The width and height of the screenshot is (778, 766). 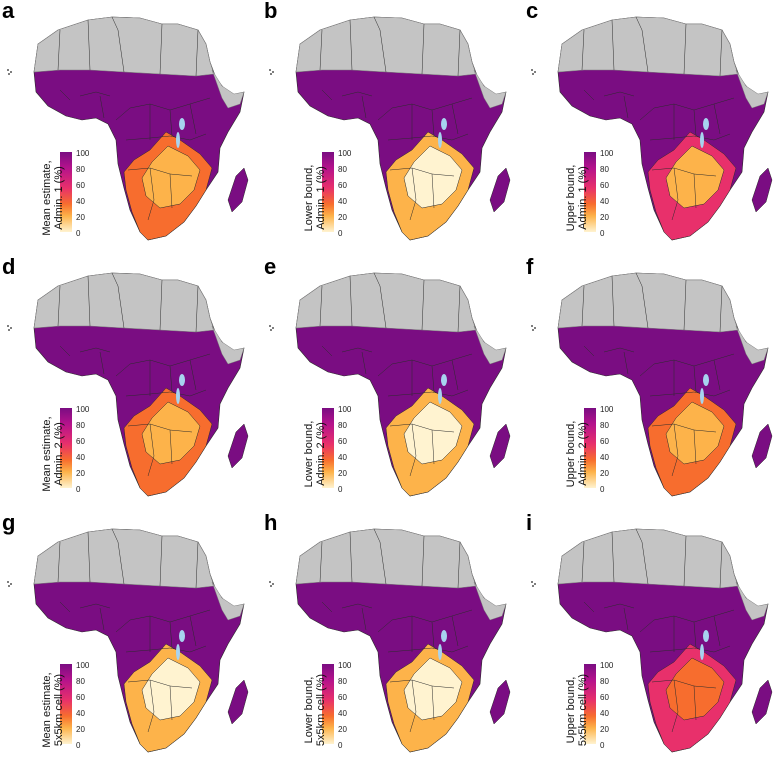 What do you see at coordinates (391, 127) in the screenshot?
I see `map-panel-b: b 100 80 60 40 20 0 Lower bound, Admin. 1 (%)` at bounding box center [391, 127].